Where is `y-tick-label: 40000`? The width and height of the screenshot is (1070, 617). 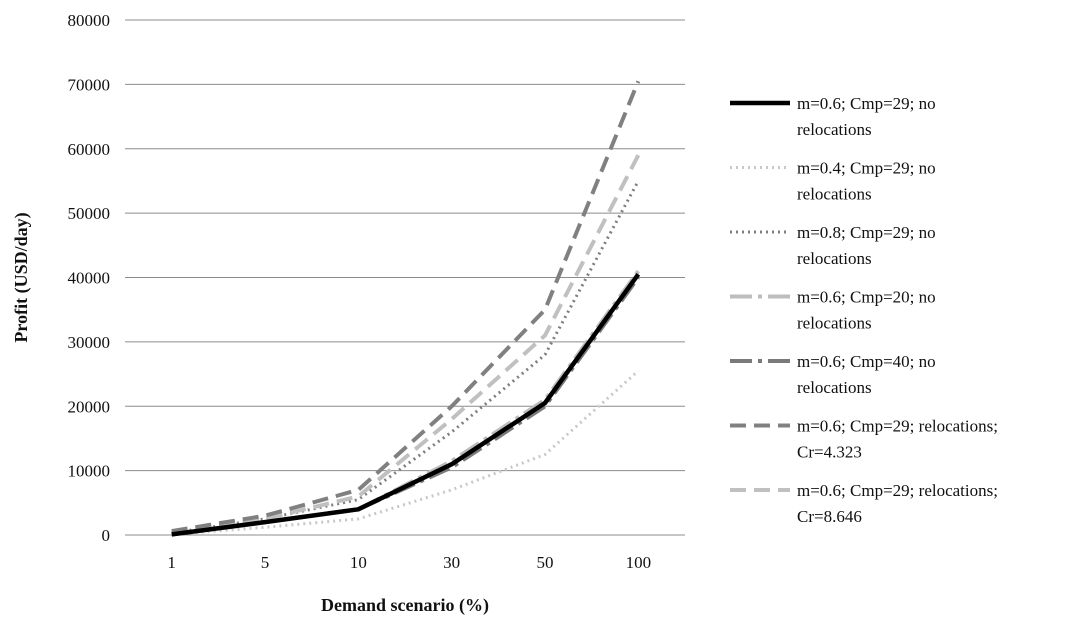
y-tick-label: 40000 is located at coordinates (89, 278).